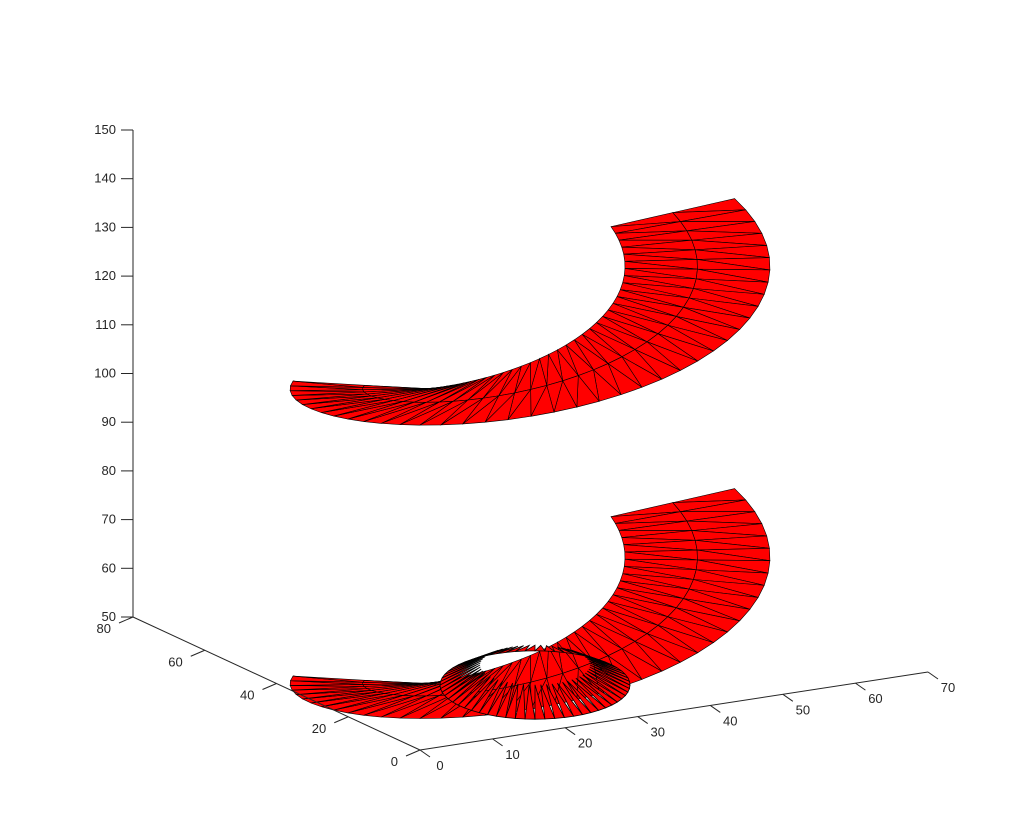 The image size is (1024, 839). I want to click on x-tick-label: 70, so click(948, 687).